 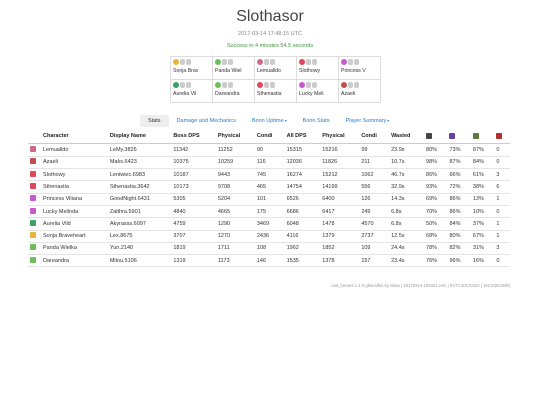 What do you see at coordinates (192, 249) in the screenshot?
I see `table-cell: 1819` at bounding box center [192, 249].